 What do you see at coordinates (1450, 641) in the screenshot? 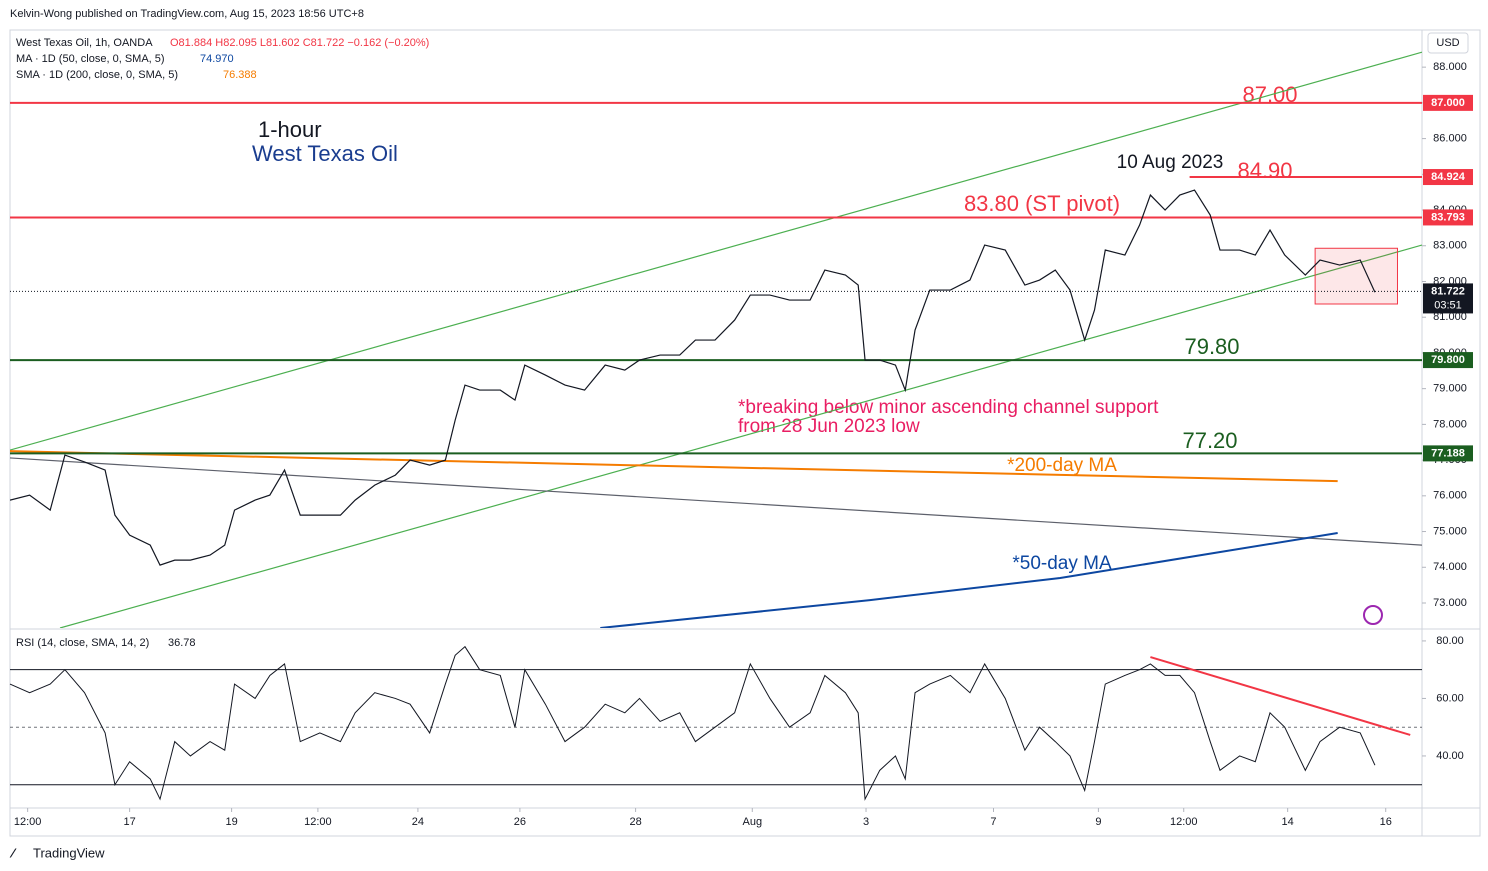
I see `rsi-tick-label: 80.00` at bounding box center [1450, 641].